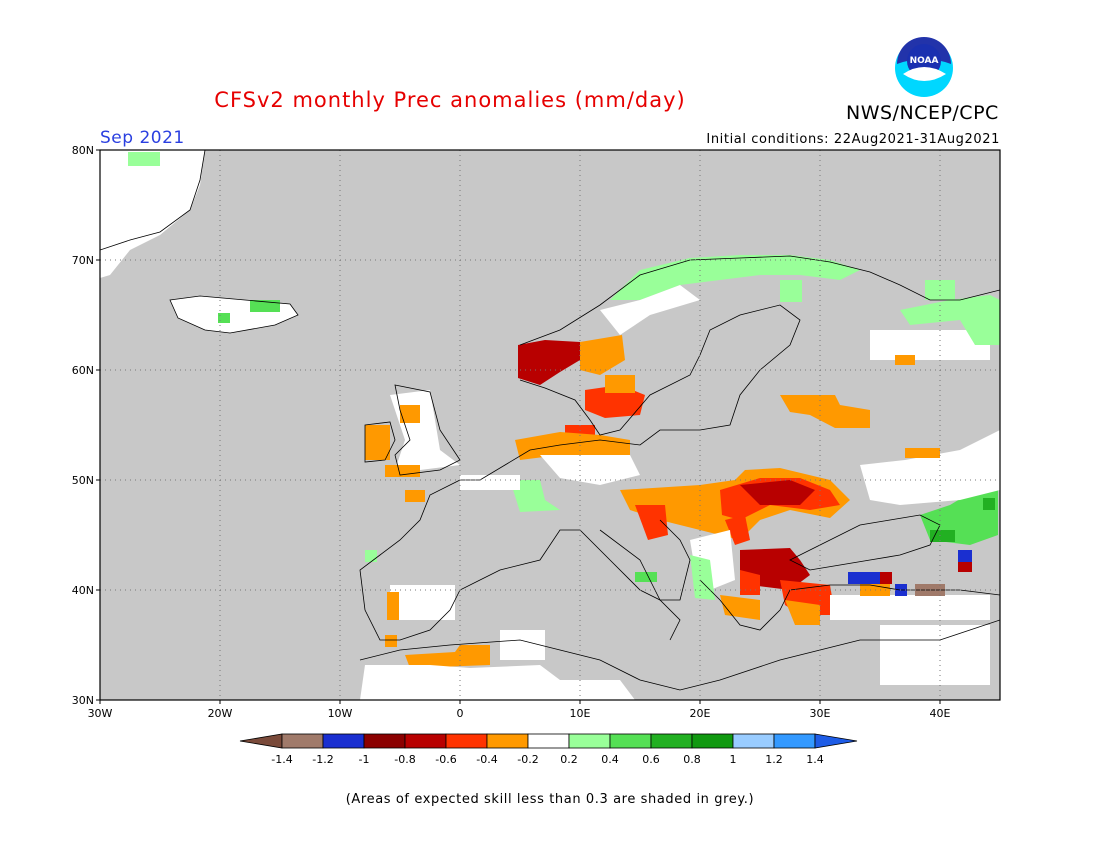 The width and height of the screenshot is (1100, 850). What do you see at coordinates (404, 759) in the screenshot?
I see `legend-label: -0.8` at bounding box center [404, 759].